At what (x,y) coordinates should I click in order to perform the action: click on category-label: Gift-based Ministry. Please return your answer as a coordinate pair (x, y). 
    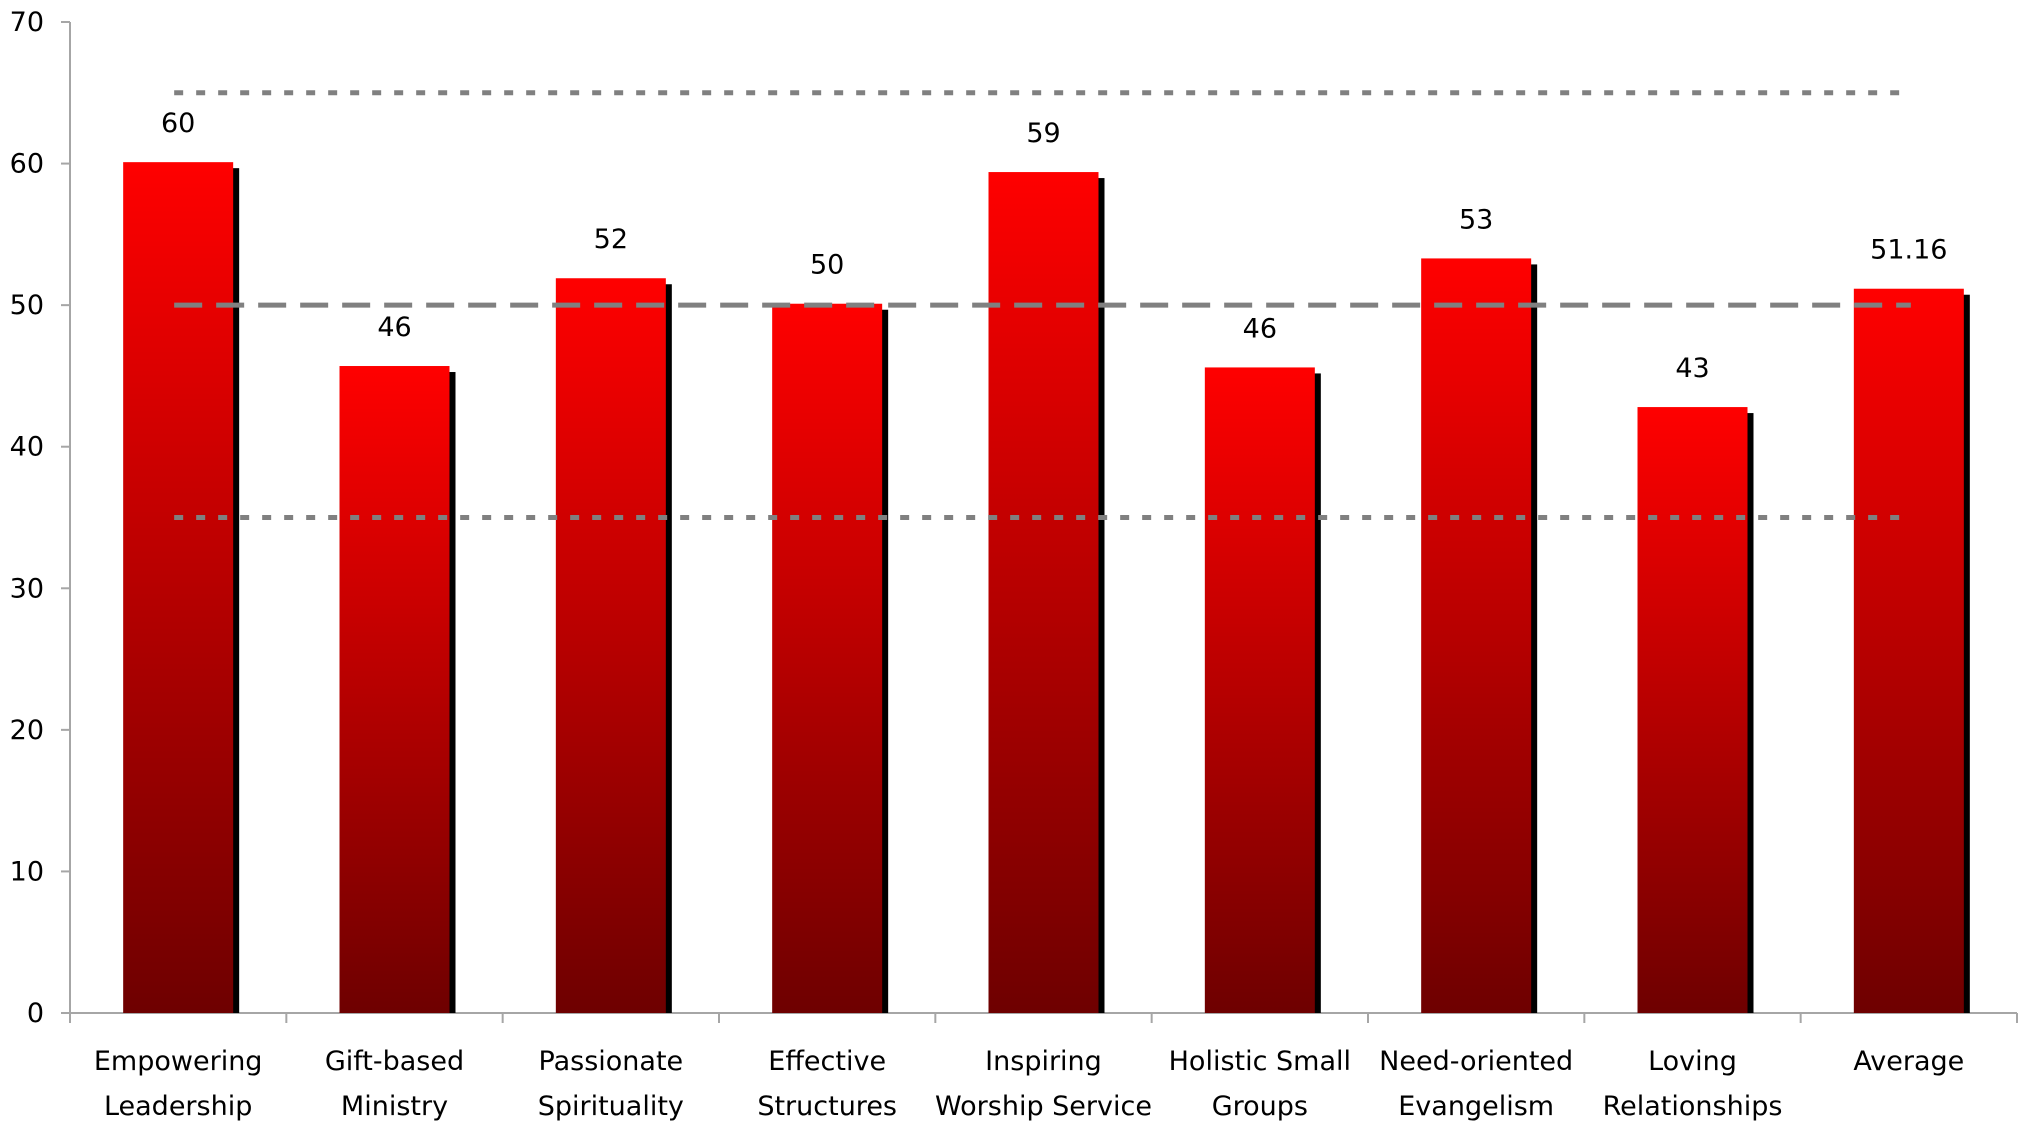
    Looking at the image, I should click on (394, 1084).